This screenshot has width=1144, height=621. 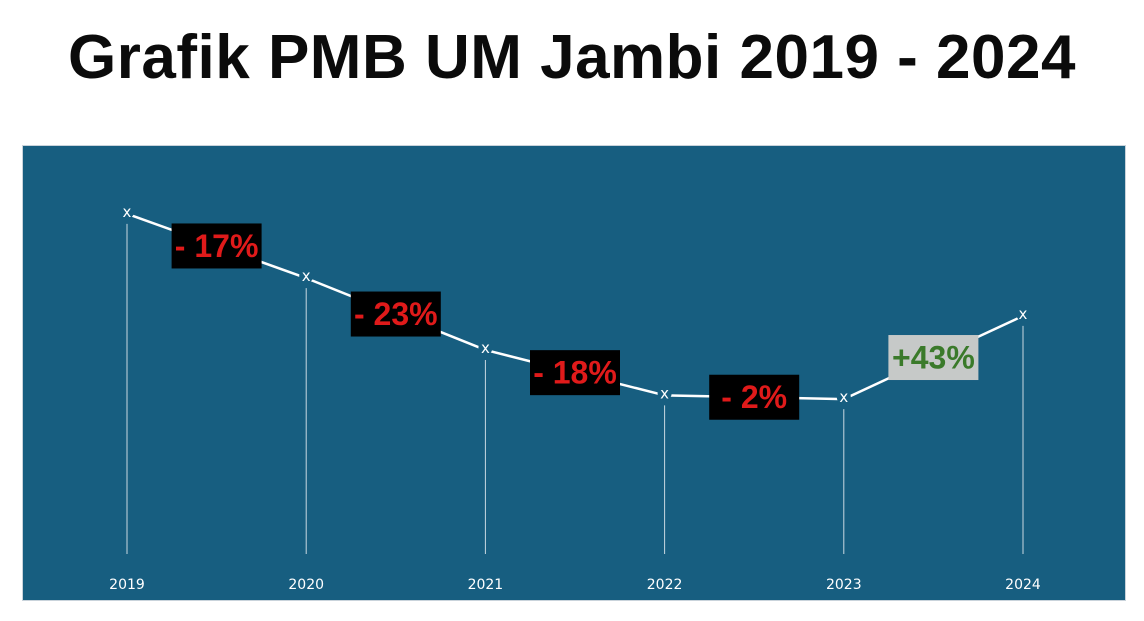 I want to click on x-tick-label-2019: 2019, so click(x=127, y=585).